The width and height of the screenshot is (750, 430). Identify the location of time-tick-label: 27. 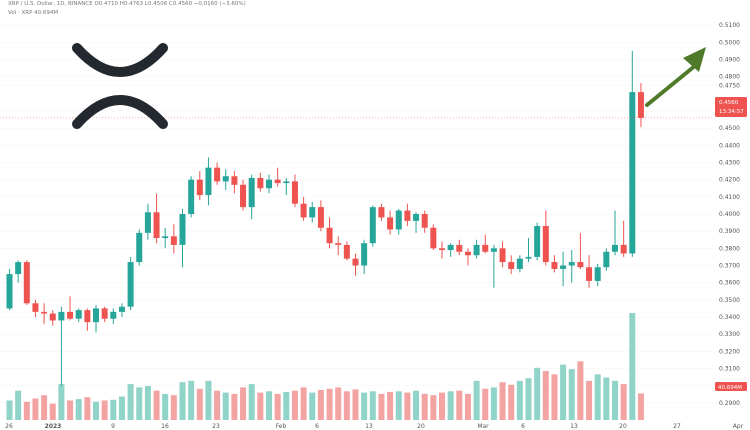
(677, 426).